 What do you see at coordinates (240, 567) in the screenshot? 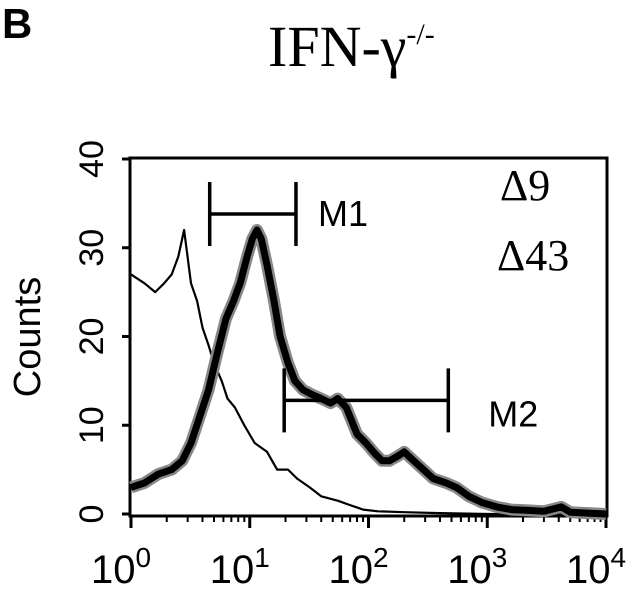
I see `x-tick-label: 10¹` at bounding box center [240, 567].